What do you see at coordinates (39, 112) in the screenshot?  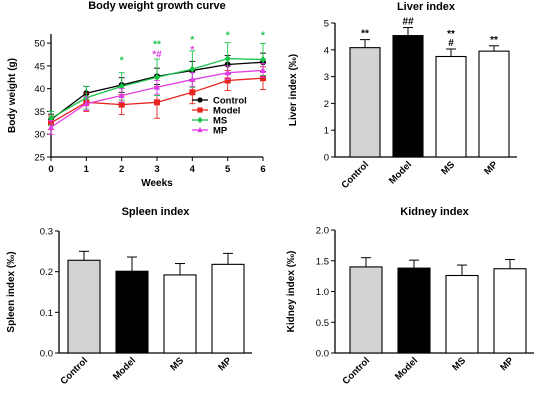 I see `y-tick-label: 35` at bounding box center [39, 112].